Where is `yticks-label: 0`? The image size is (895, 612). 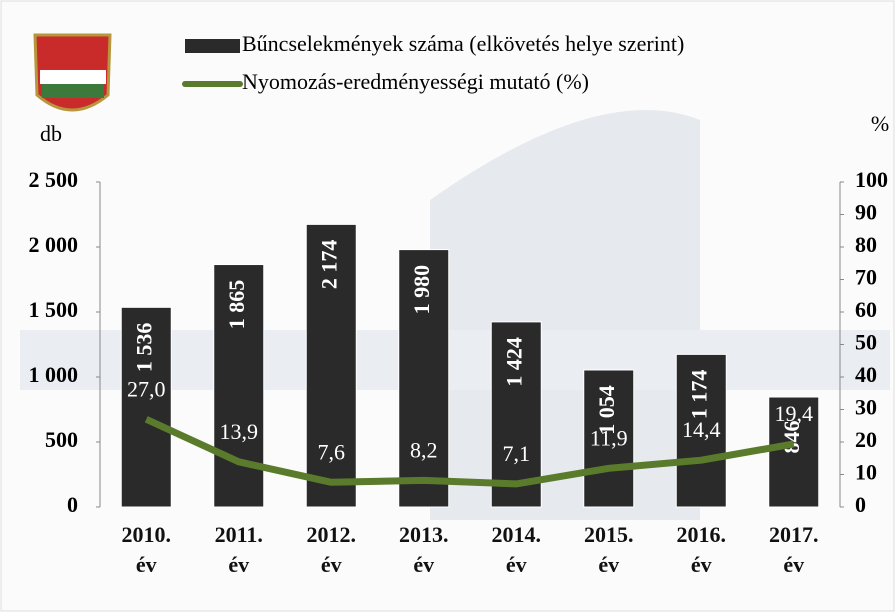
yticks-label: 0 is located at coordinates (72, 504).